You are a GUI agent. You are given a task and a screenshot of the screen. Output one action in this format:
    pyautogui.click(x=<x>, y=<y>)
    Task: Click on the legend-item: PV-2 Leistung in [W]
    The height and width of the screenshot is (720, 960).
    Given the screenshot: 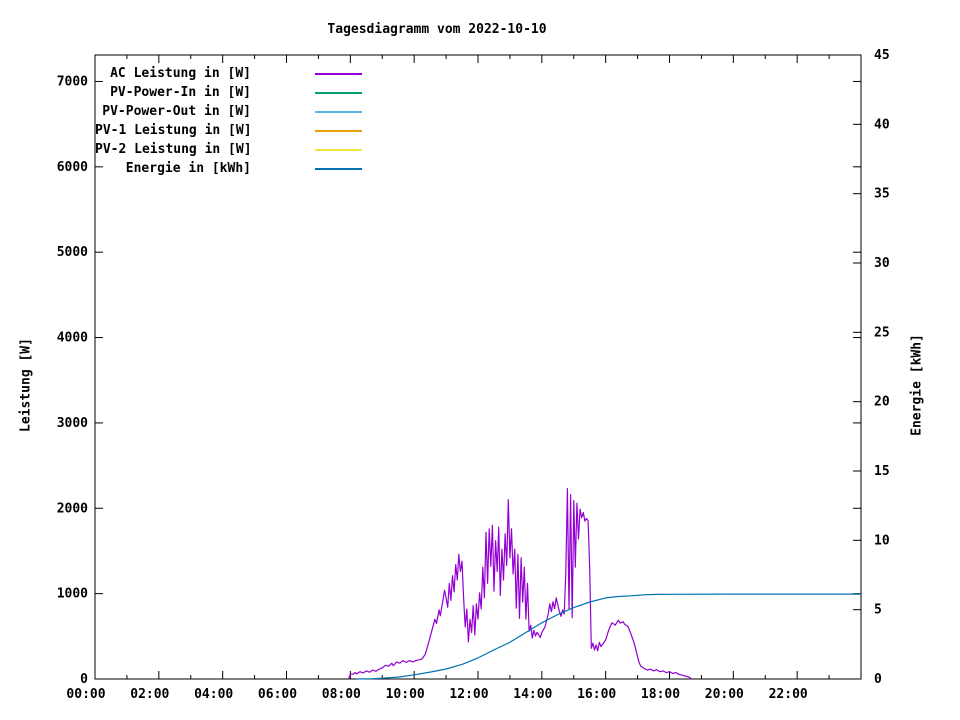 What is the action you would take?
    pyautogui.click(x=228, y=149)
    